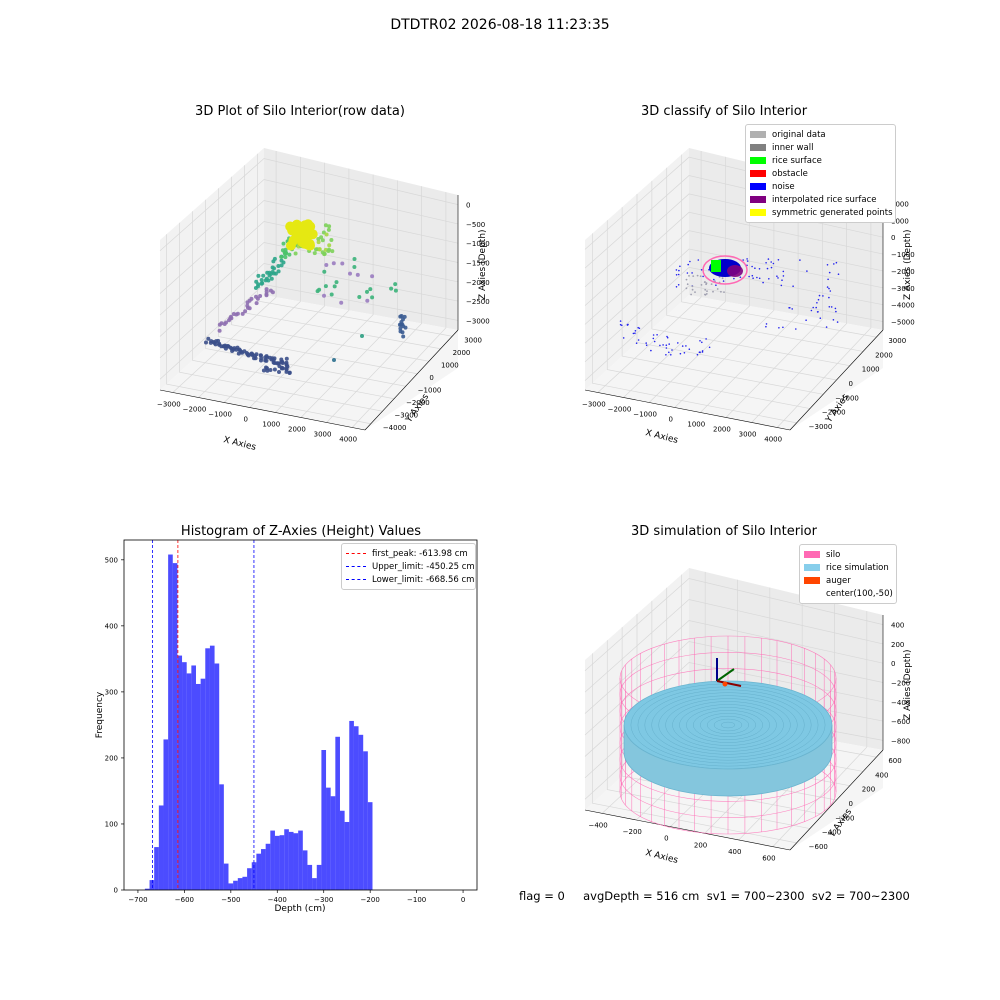 The height and width of the screenshot is (1000, 1000). What do you see at coordinates (323, 435) in the screenshot?
I see `raw-x-tick-label: 3000` at bounding box center [323, 435].